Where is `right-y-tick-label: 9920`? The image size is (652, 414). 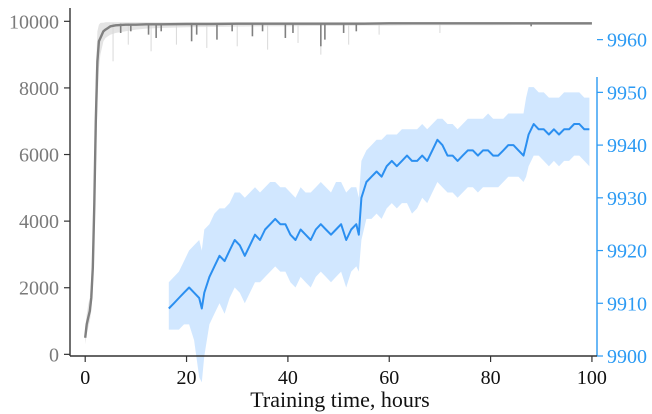
right-y-tick-label: 9920 is located at coordinates (627, 252).